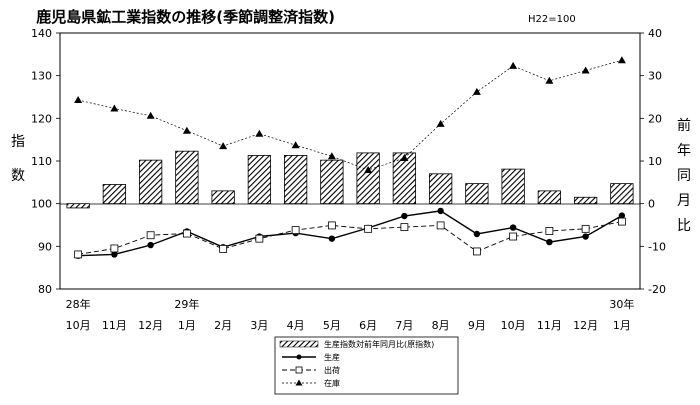 The image size is (700, 405). Describe the element at coordinates (332, 370) in the screenshot. I see `legend-label-shipment: 出荷` at that location.